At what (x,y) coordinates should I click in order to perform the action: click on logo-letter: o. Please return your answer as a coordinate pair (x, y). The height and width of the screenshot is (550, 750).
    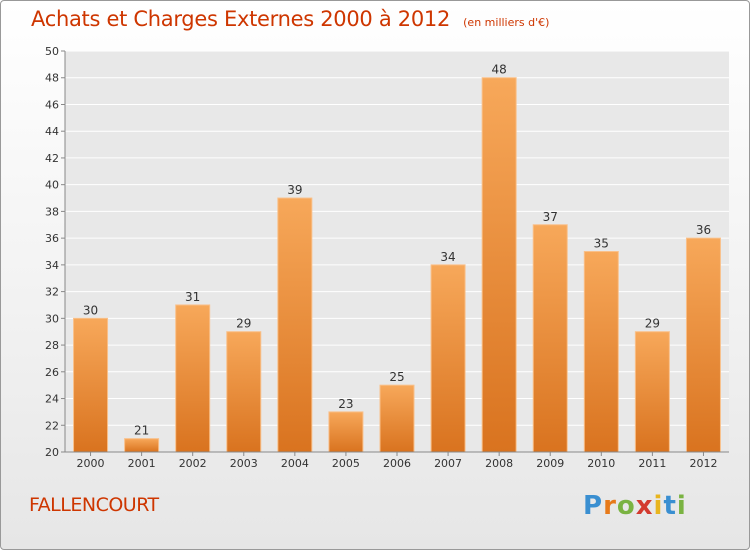
    Looking at the image, I should click on (626, 506).